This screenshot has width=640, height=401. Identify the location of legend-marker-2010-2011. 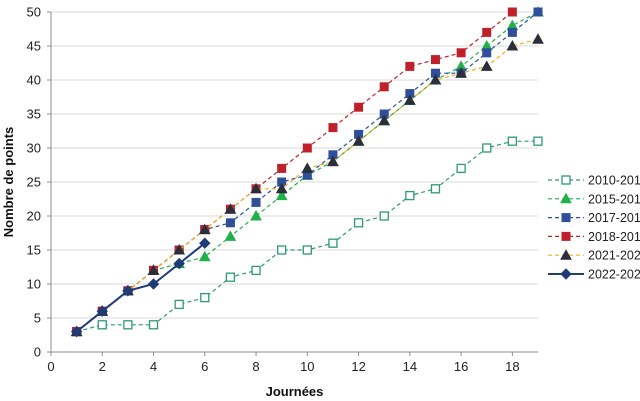
(566, 180).